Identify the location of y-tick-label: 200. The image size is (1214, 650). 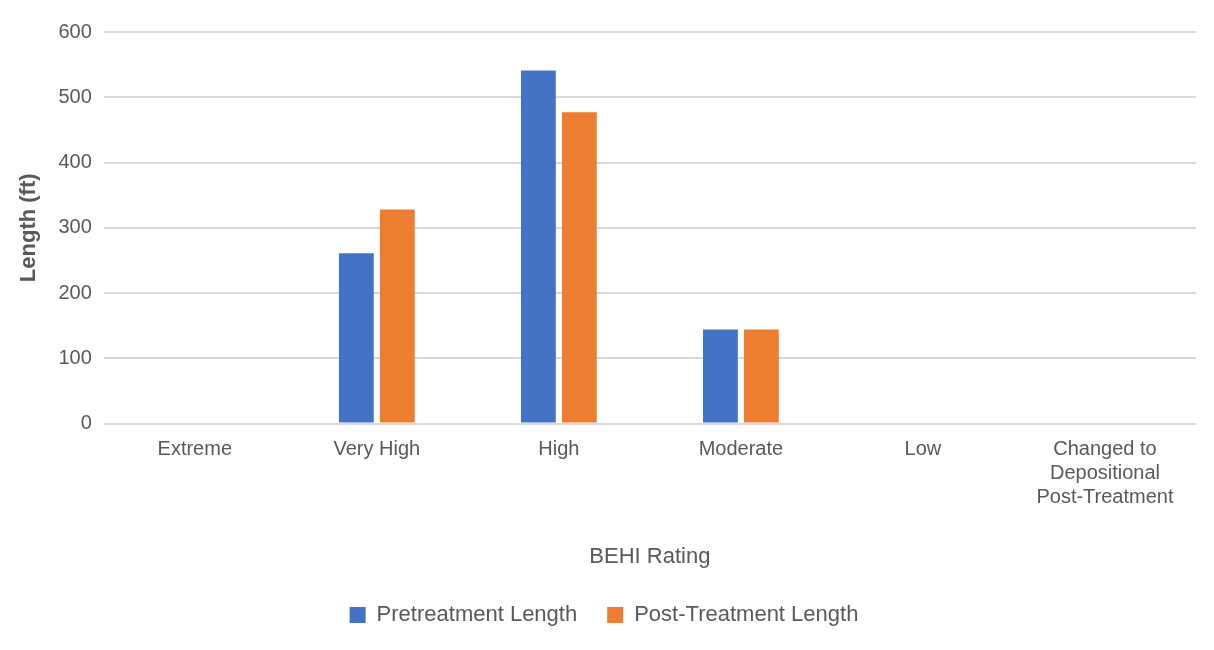
(75, 291).